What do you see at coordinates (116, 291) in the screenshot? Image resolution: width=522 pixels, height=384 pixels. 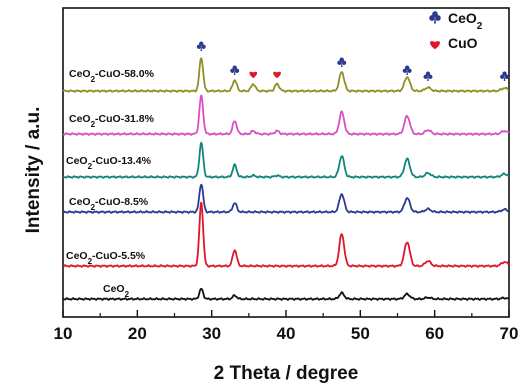 I see `series-label: CeO2` at bounding box center [116, 291].